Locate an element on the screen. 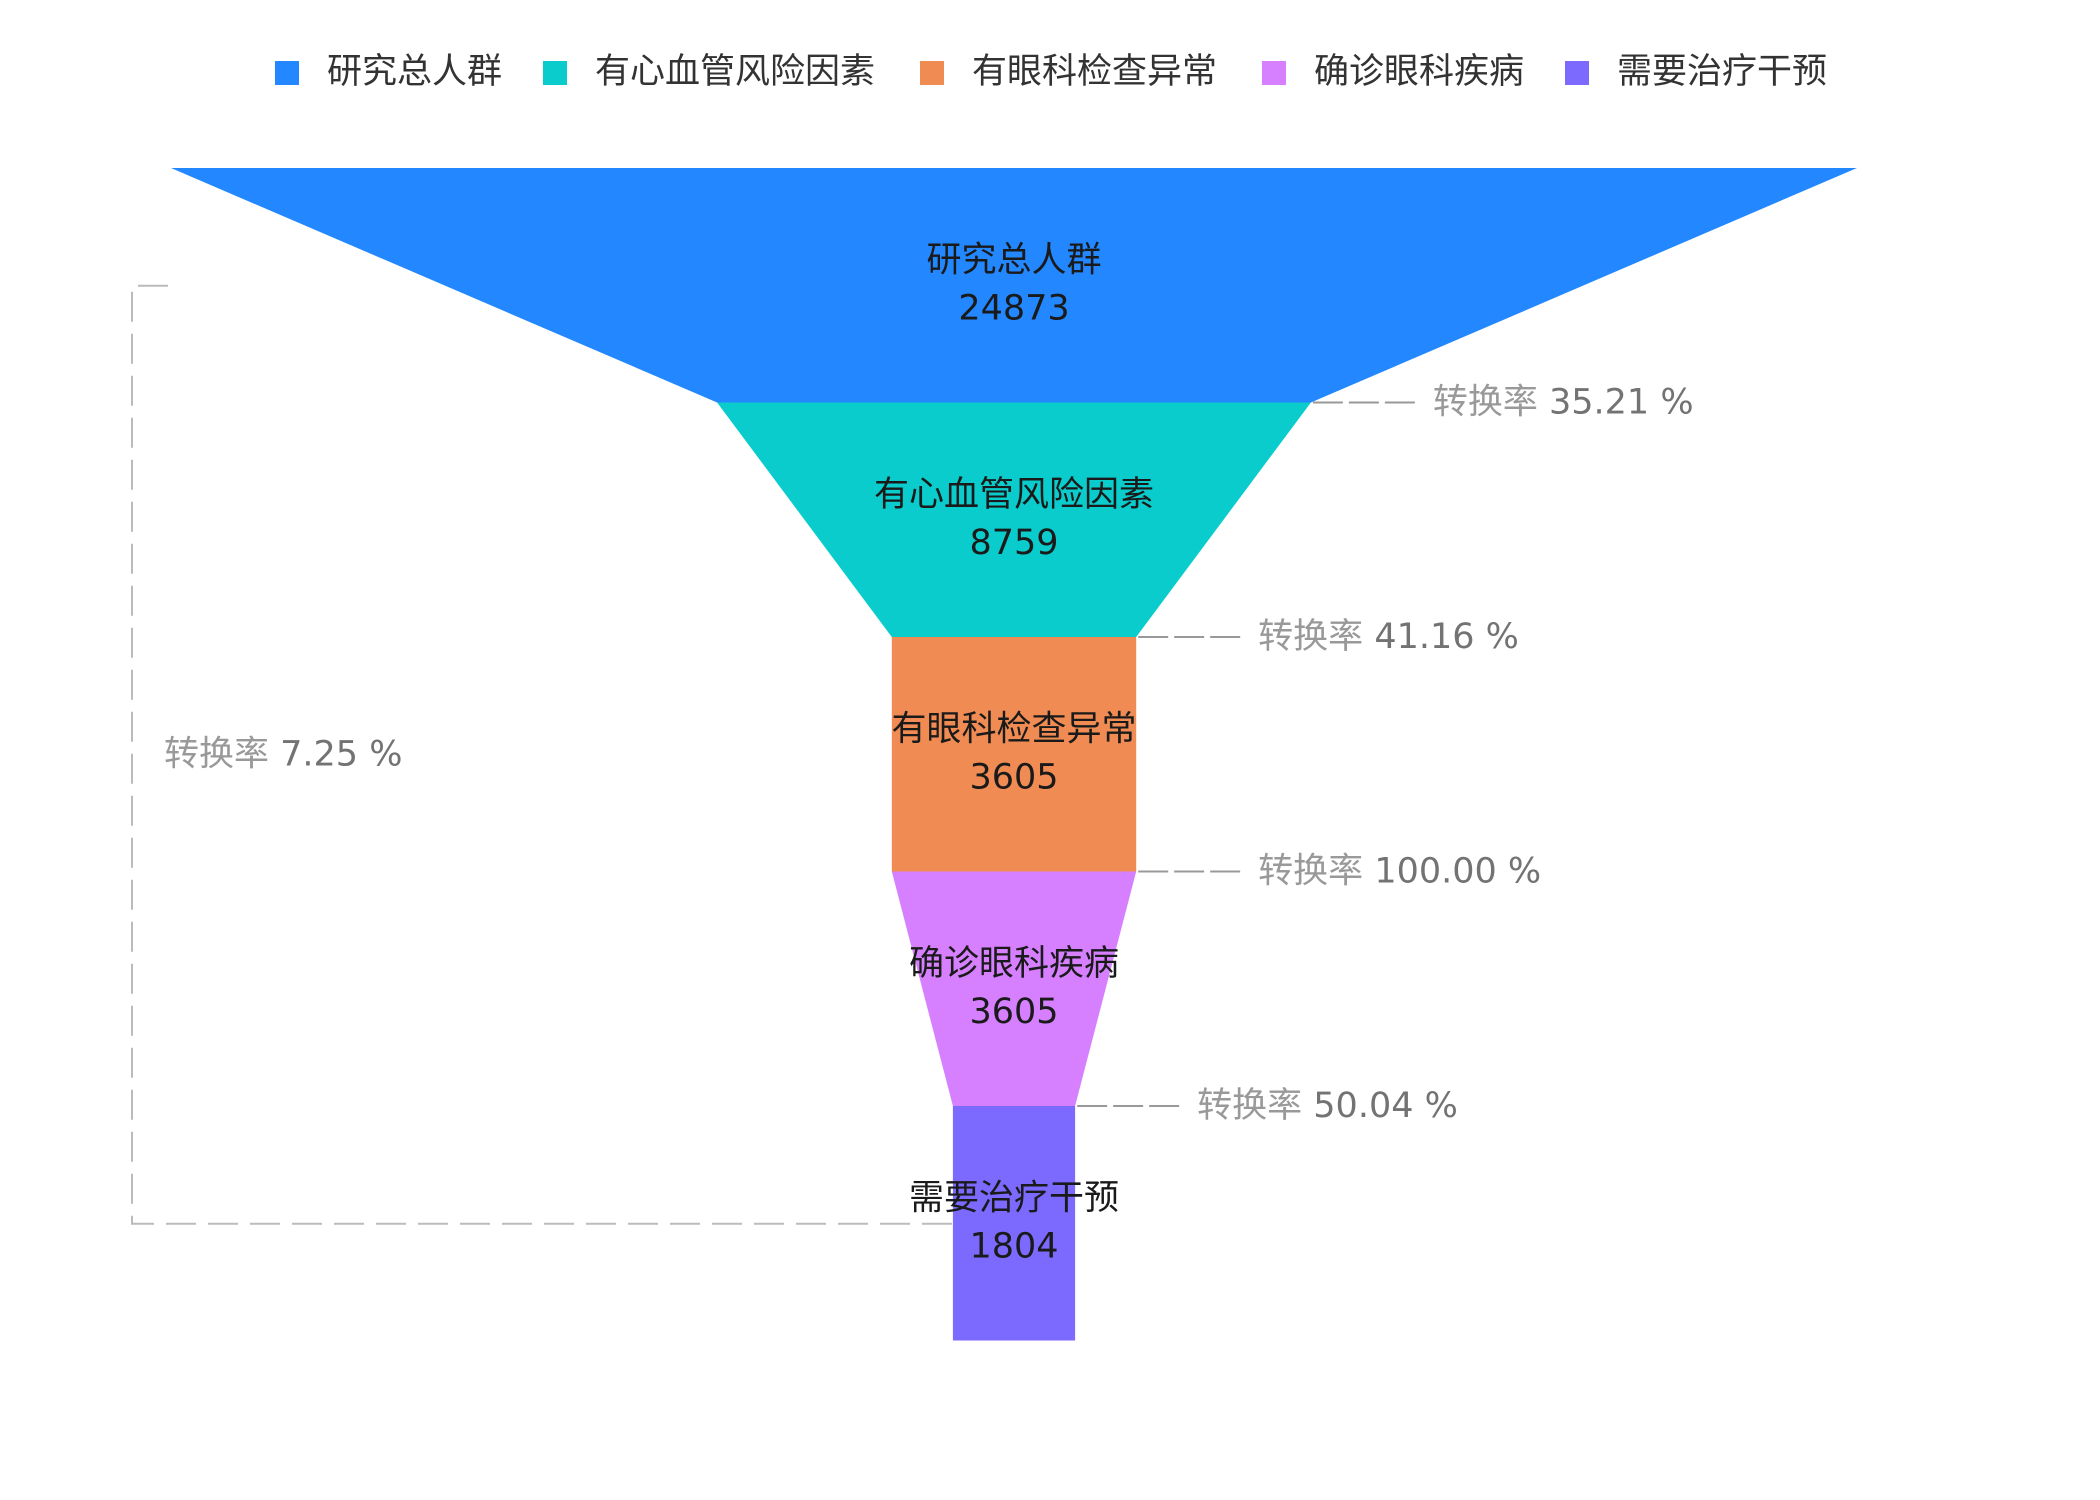  stage-name-label: 研究总人群 is located at coordinates (1013, 260).